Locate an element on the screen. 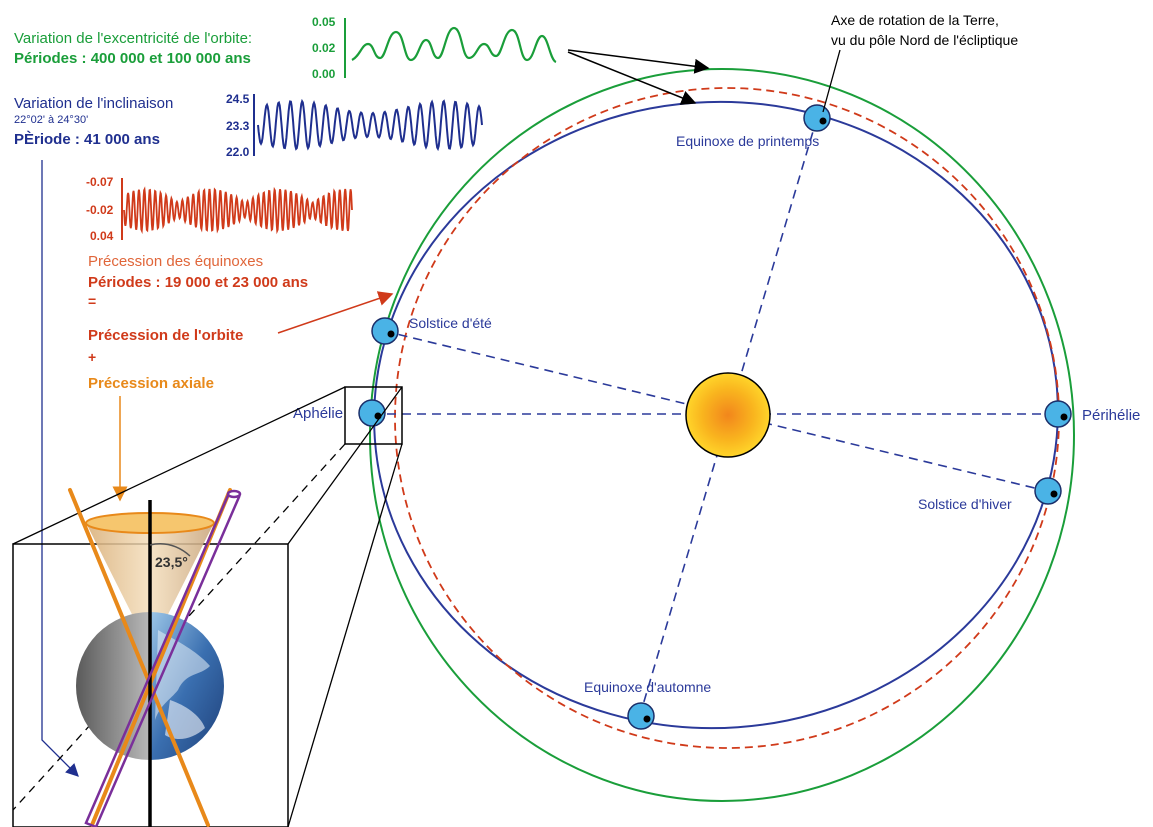  label-autumn-equinox: Equinoxe d'automne is located at coordinates (647, 687).